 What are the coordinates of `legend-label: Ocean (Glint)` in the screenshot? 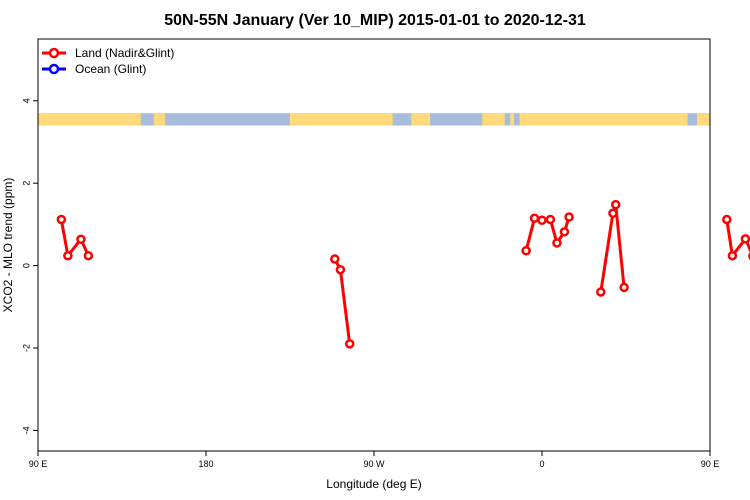 It's located at (110, 69).